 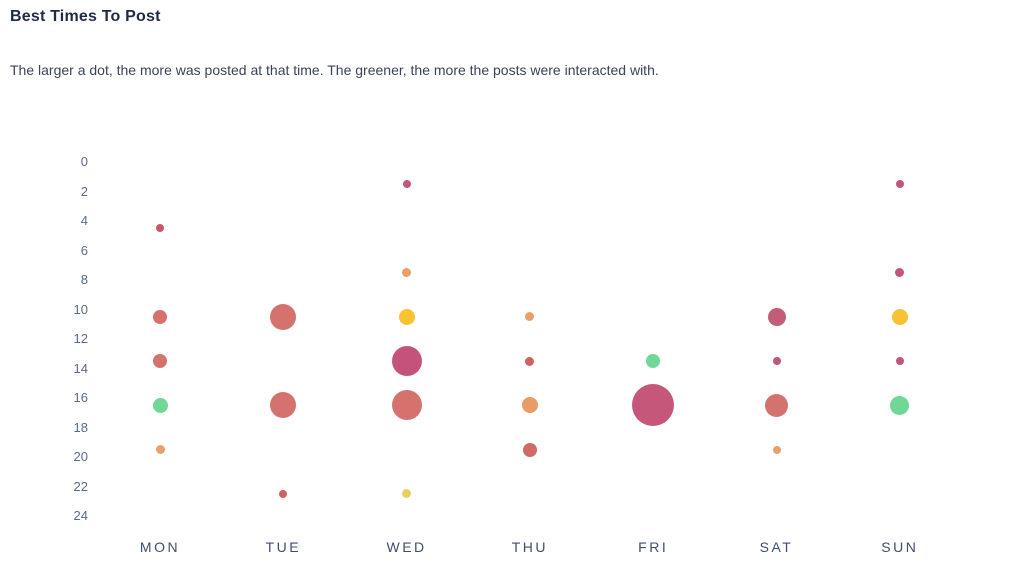 I want to click on y-axis-tick-16: 16, so click(x=80, y=397).